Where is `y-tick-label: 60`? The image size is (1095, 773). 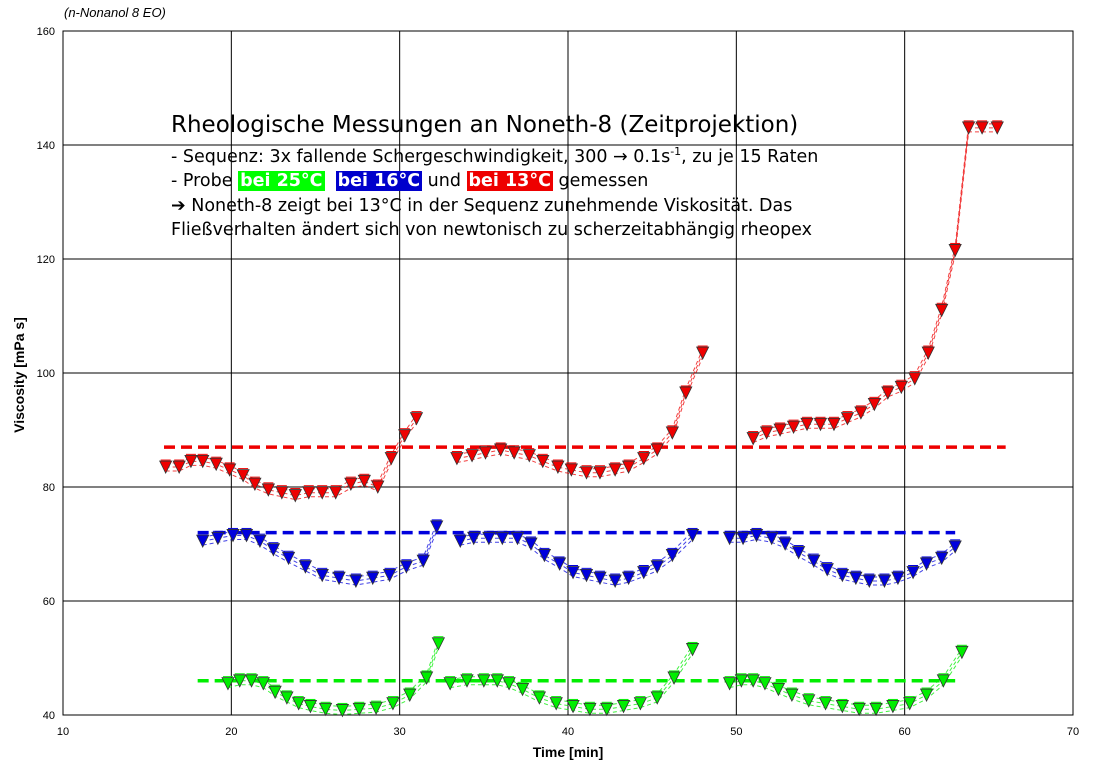 y-tick-label: 60 is located at coordinates (49, 602).